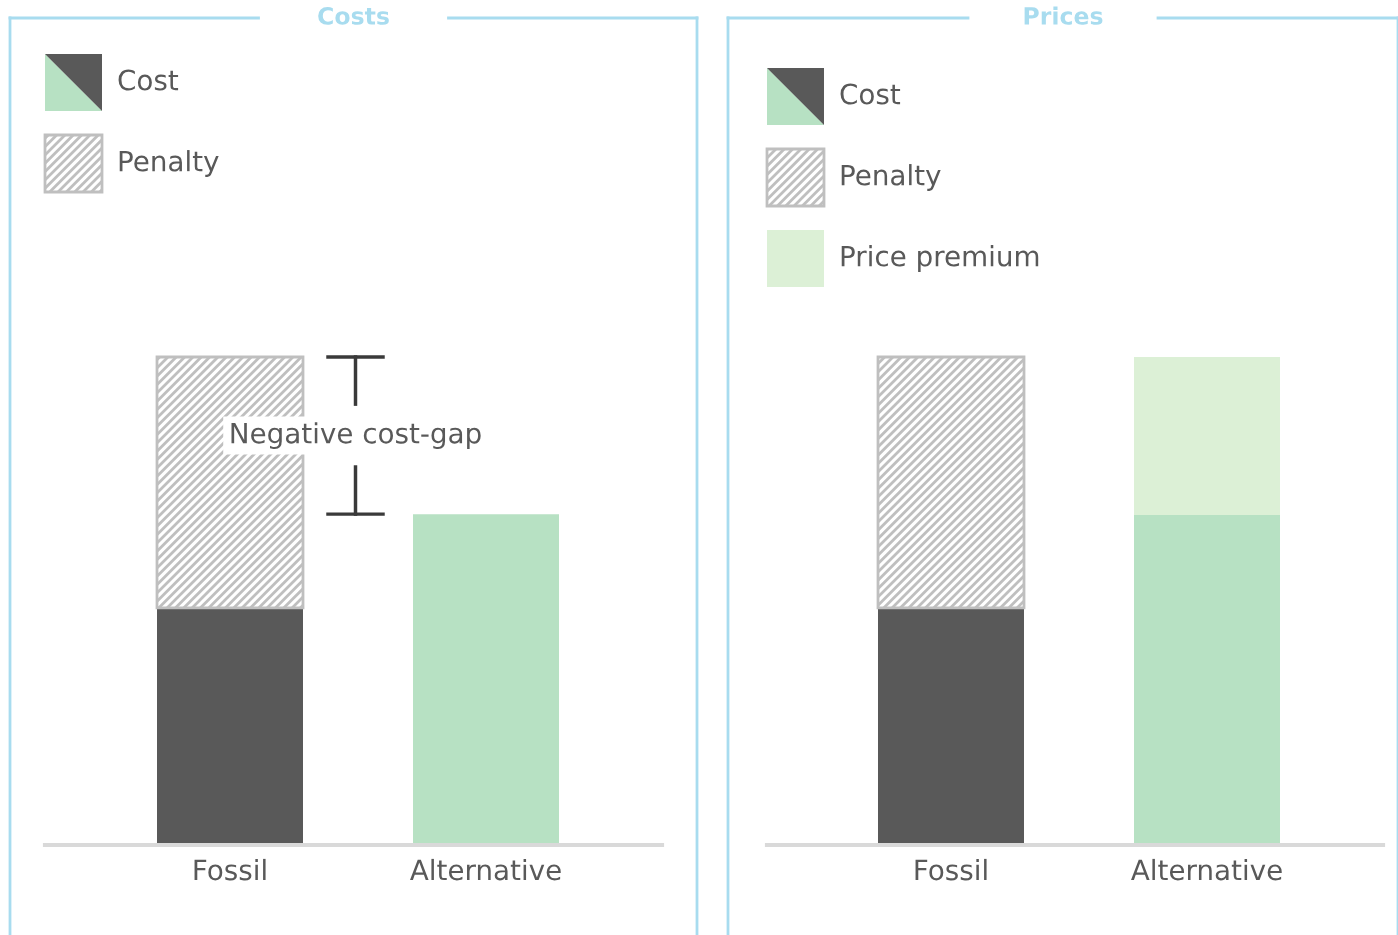 This screenshot has height=935, width=1398. Describe the element at coordinates (940, 258) in the screenshot. I see `legend-label: Price premium` at that location.